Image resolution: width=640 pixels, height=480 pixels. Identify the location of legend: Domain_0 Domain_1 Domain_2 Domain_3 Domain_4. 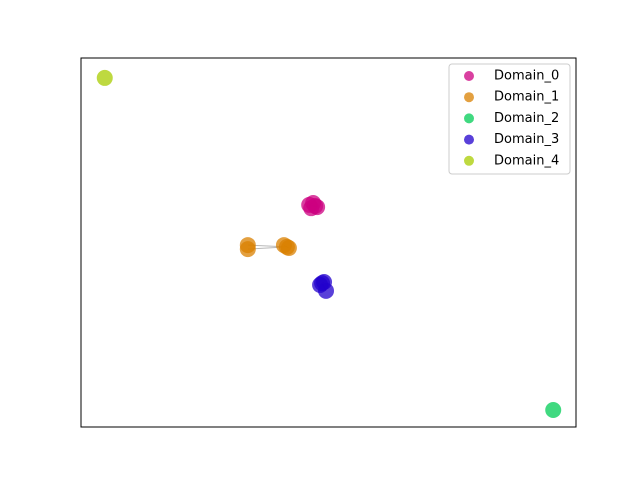
(509, 119).